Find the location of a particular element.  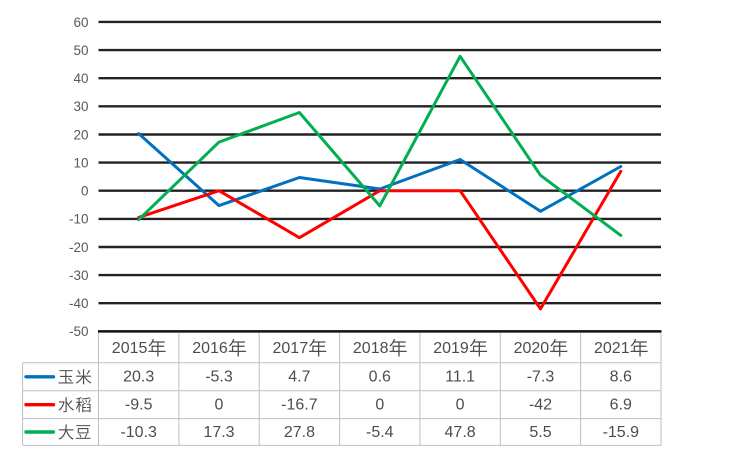

svg-text: -9.5 is located at coordinates (139, 405).